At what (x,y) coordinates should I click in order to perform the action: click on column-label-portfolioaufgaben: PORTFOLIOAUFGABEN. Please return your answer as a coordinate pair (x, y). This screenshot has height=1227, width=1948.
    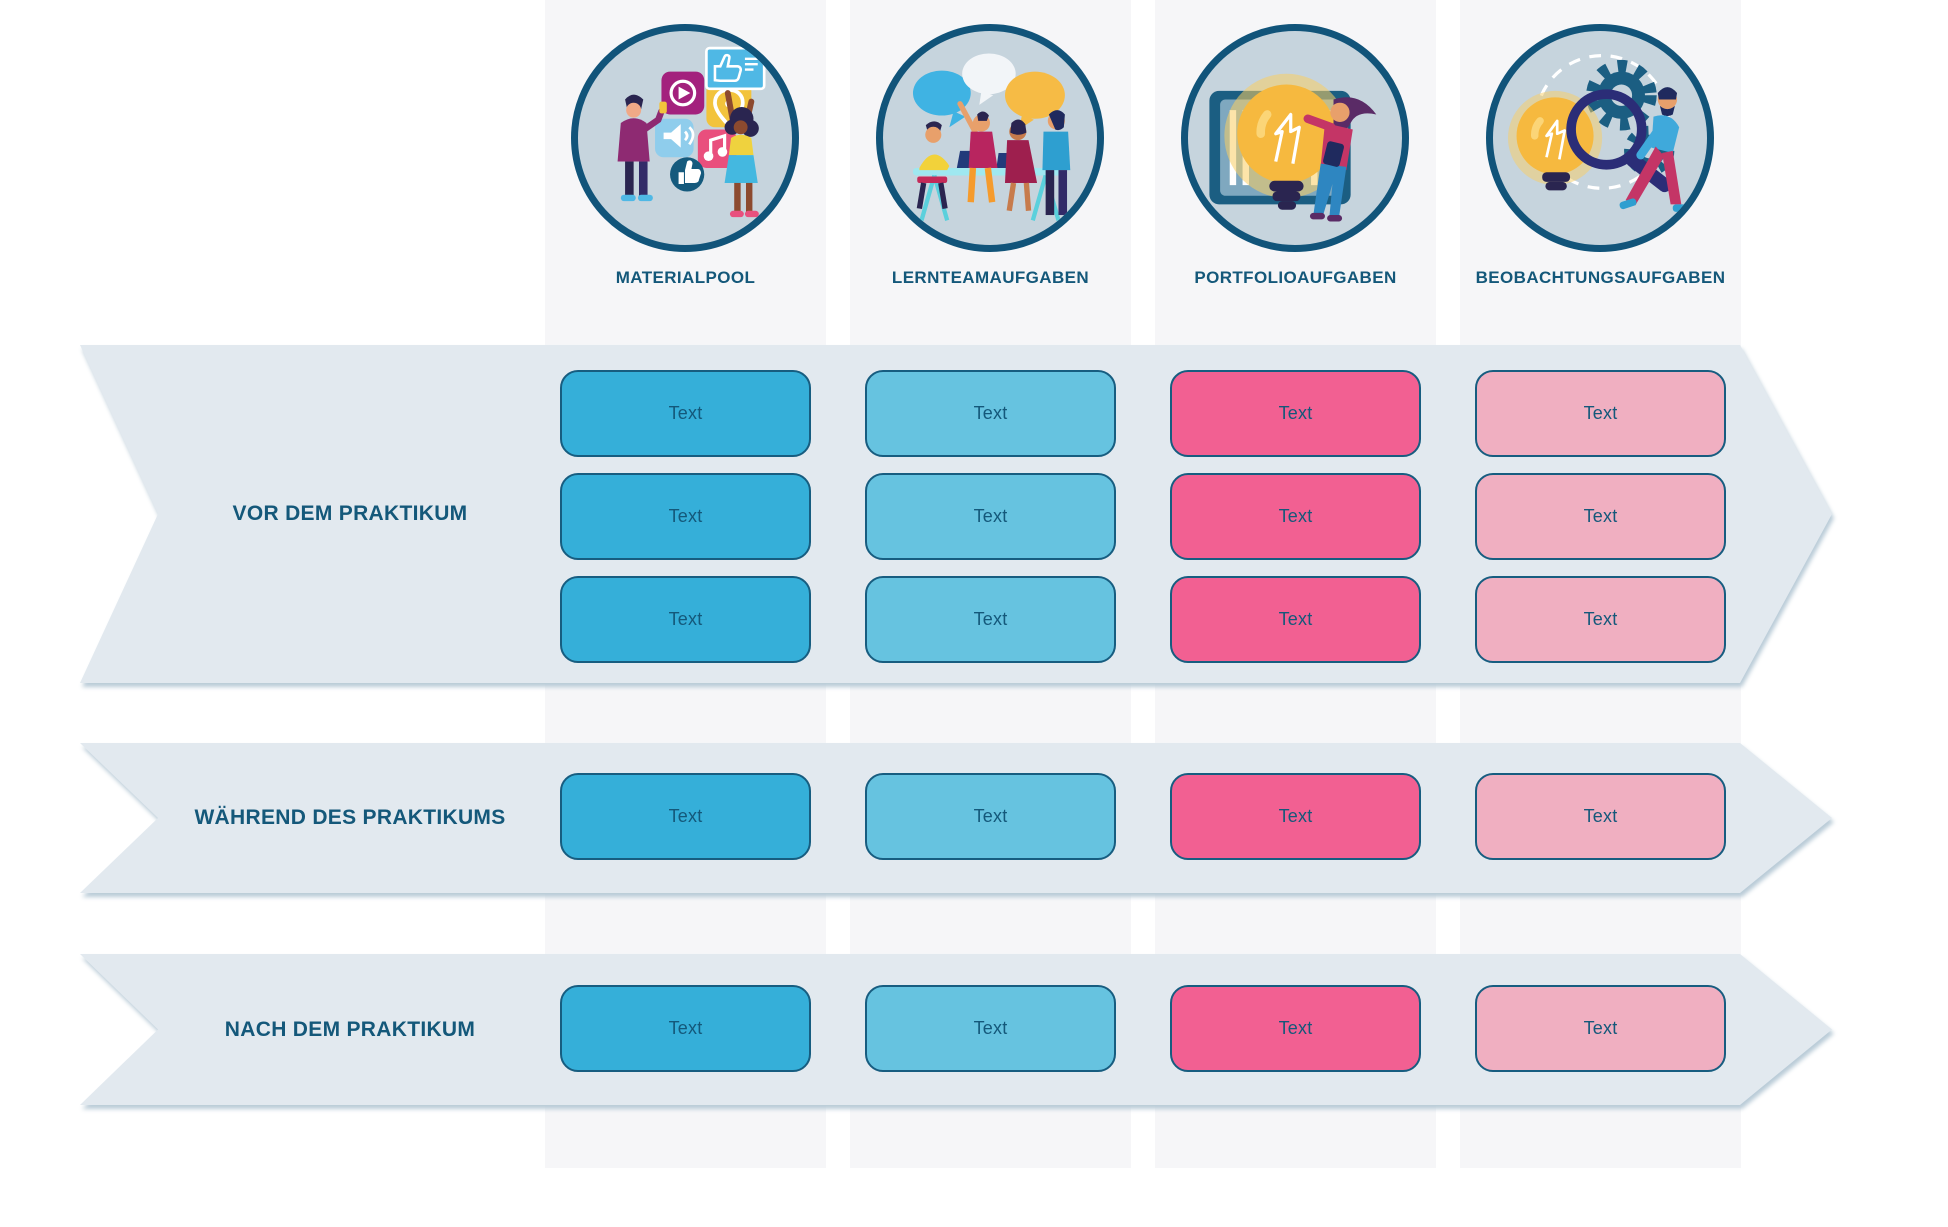
    Looking at the image, I should click on (1295, 277).